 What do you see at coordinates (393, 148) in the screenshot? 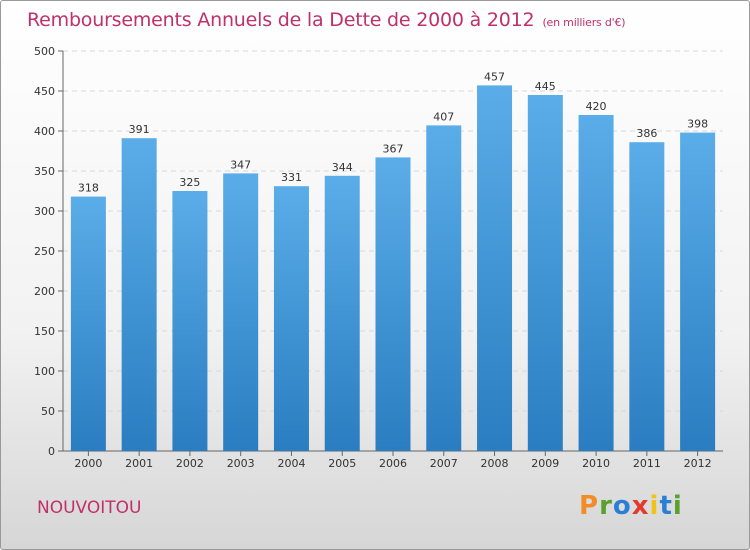
I see `data-label-2006: 367` at bounding box center [393, 148].